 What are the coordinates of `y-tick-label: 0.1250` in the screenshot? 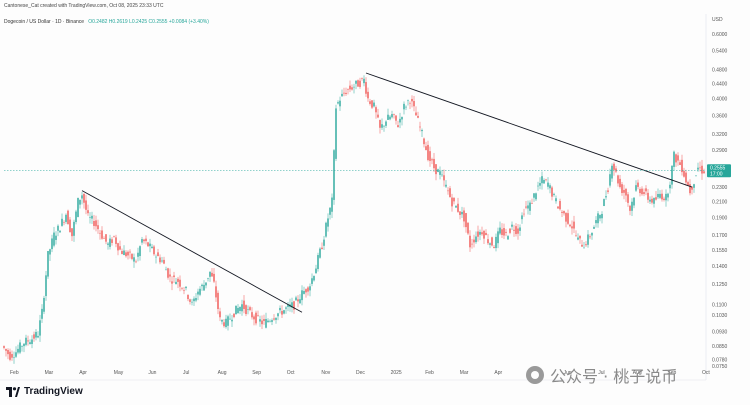 It's located at (720, 285).